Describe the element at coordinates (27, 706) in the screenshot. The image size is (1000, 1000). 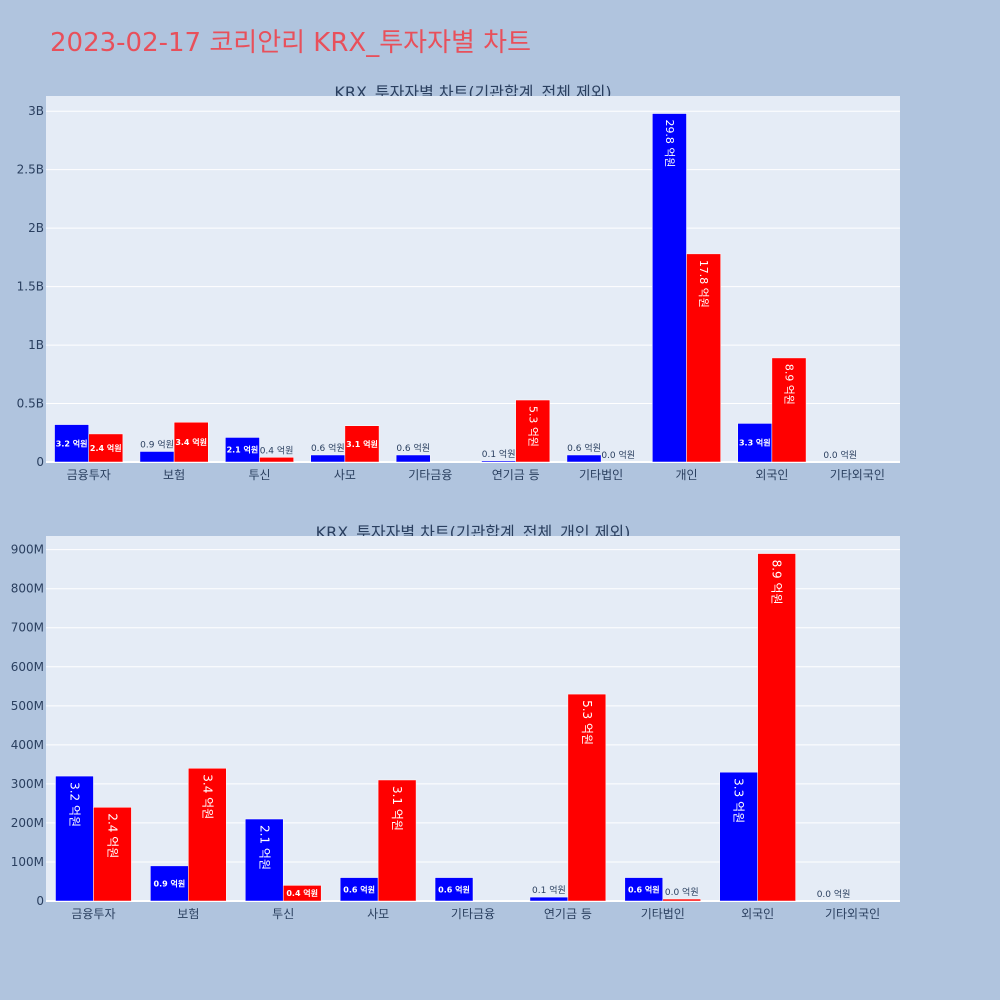
I see `y-tick-label: 500M` at that location.